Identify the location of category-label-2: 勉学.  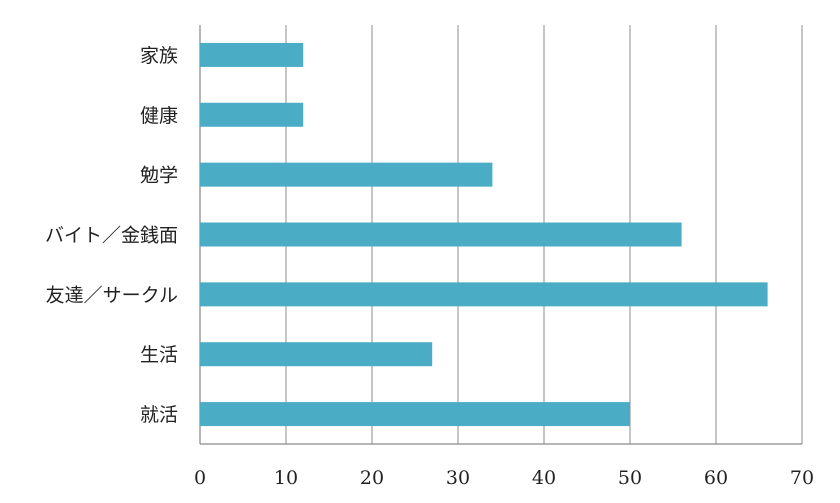
(159, 176).